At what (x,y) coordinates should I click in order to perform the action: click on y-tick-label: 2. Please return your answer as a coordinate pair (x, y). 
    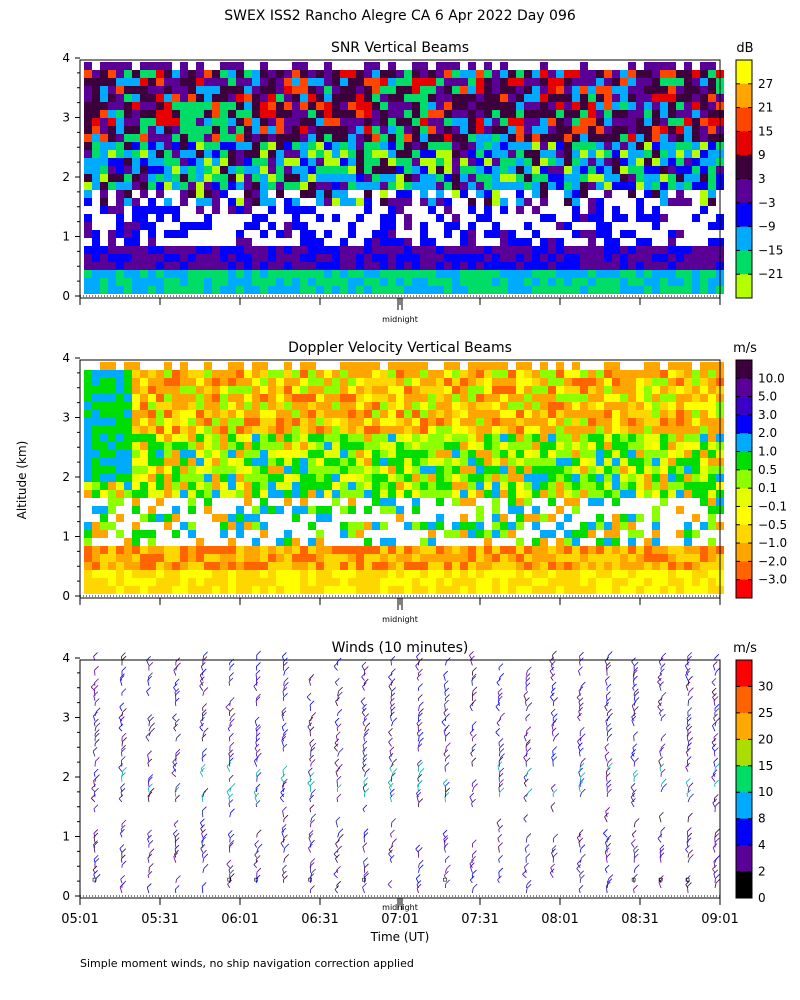
    Looking at the image, I should click on (66, 177).